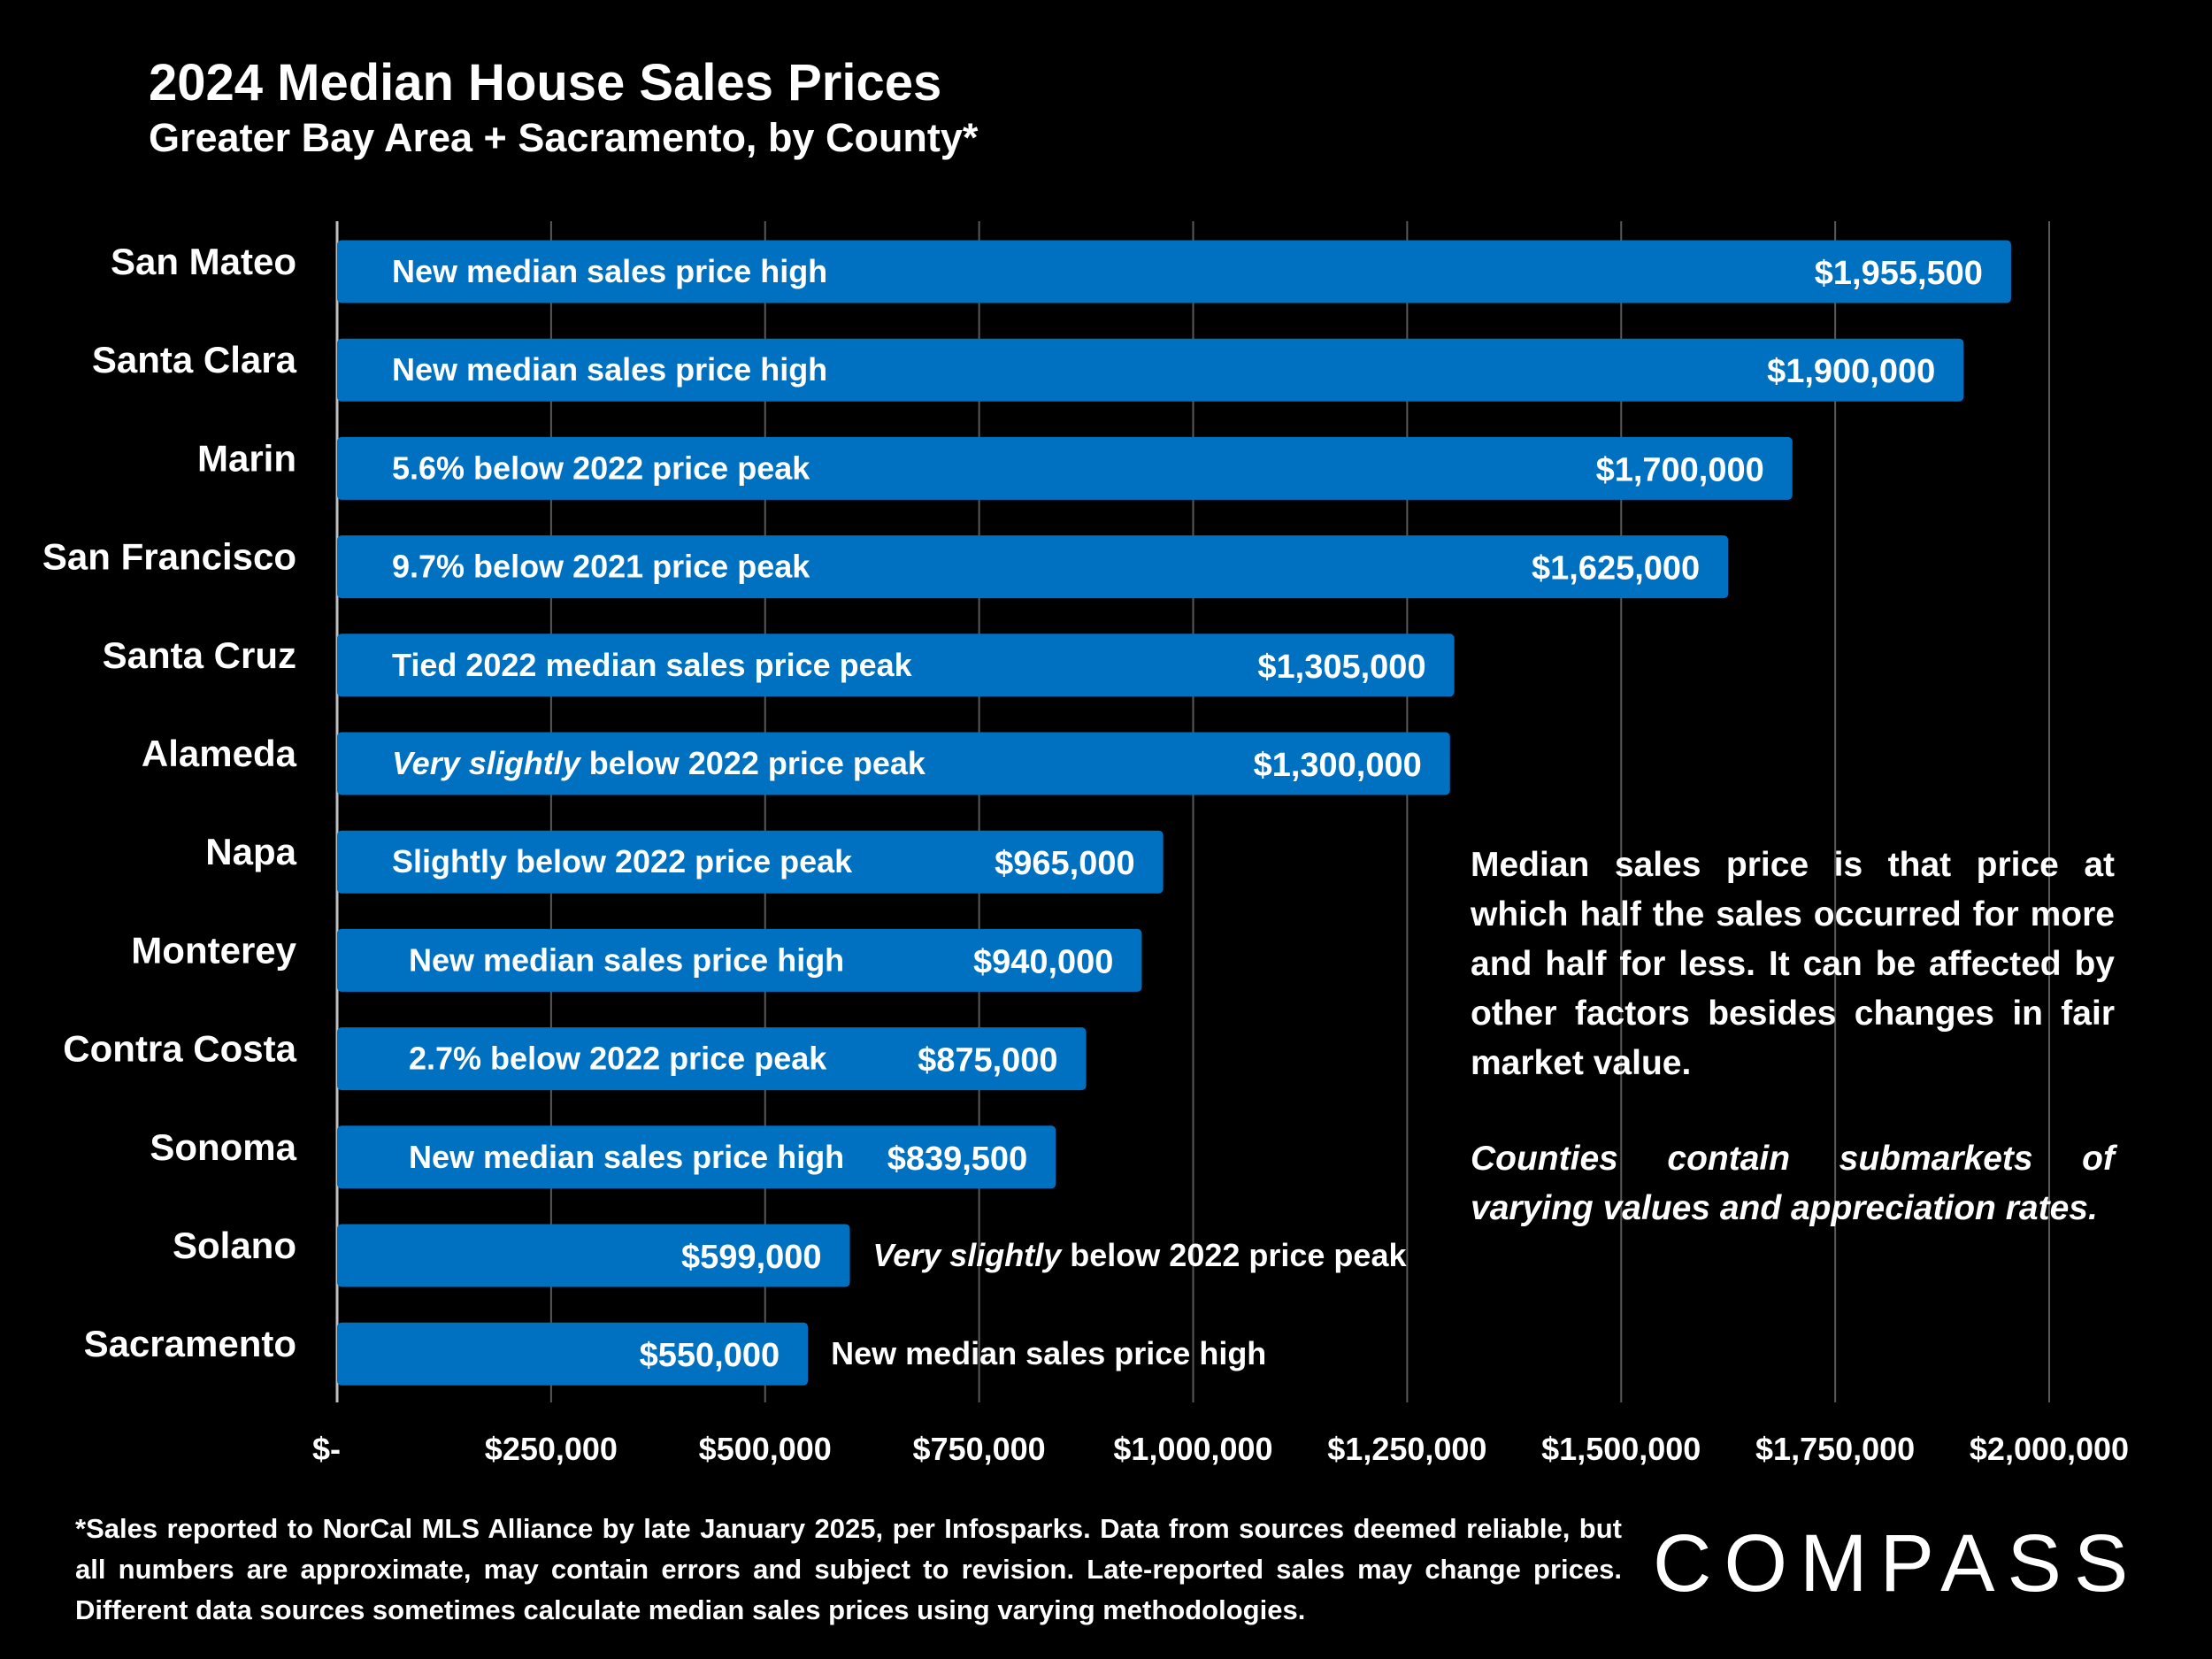 The height and width of the screenshot is (1659, 2212). I want to click on value-label: $839,500, so click(958, 1159).